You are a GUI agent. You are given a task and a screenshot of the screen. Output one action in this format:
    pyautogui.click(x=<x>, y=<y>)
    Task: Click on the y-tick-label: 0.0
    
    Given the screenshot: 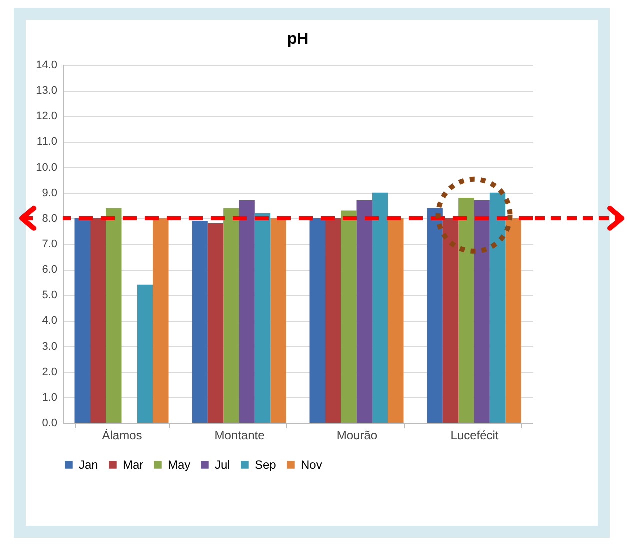 What is the action you would take?
    pyautogui.click(x=50, y=424)
    